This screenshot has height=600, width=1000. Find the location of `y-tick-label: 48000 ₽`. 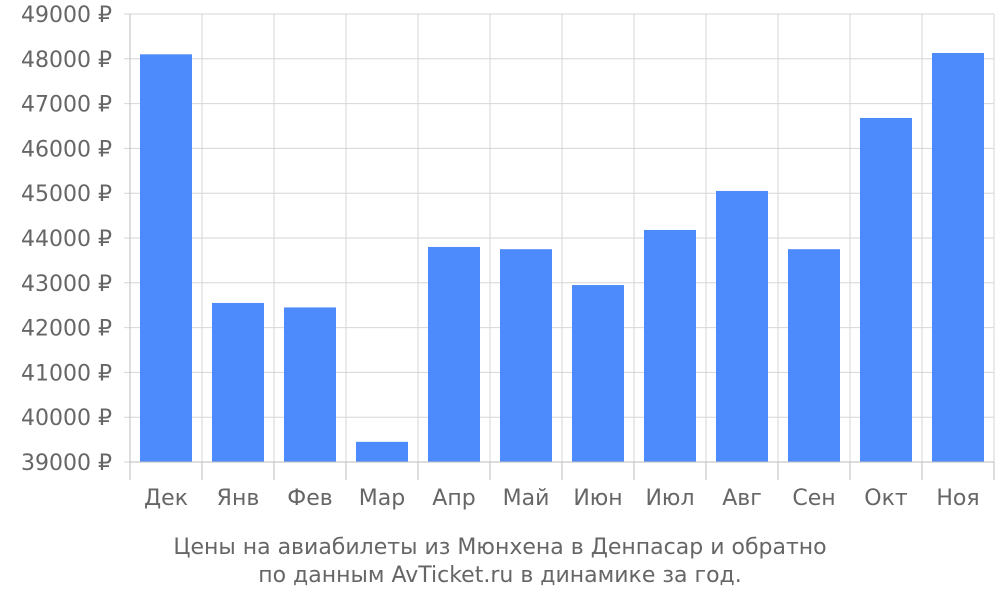

y-tick-label: 48000 ₽ is located at coordinates (66, 60).